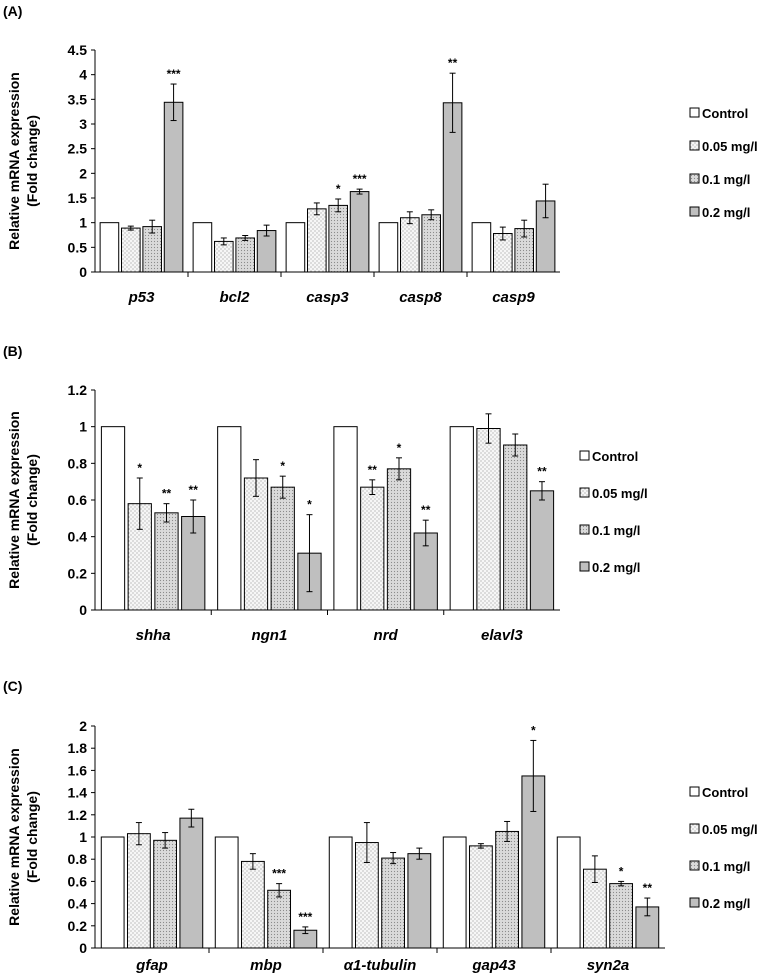 The height and width of the screenshot is (980, 762). What do you see at coordinates (78, 904) in the screenshot?
I see `y-tick-label: 0.4` at bounding box center [78, 904].